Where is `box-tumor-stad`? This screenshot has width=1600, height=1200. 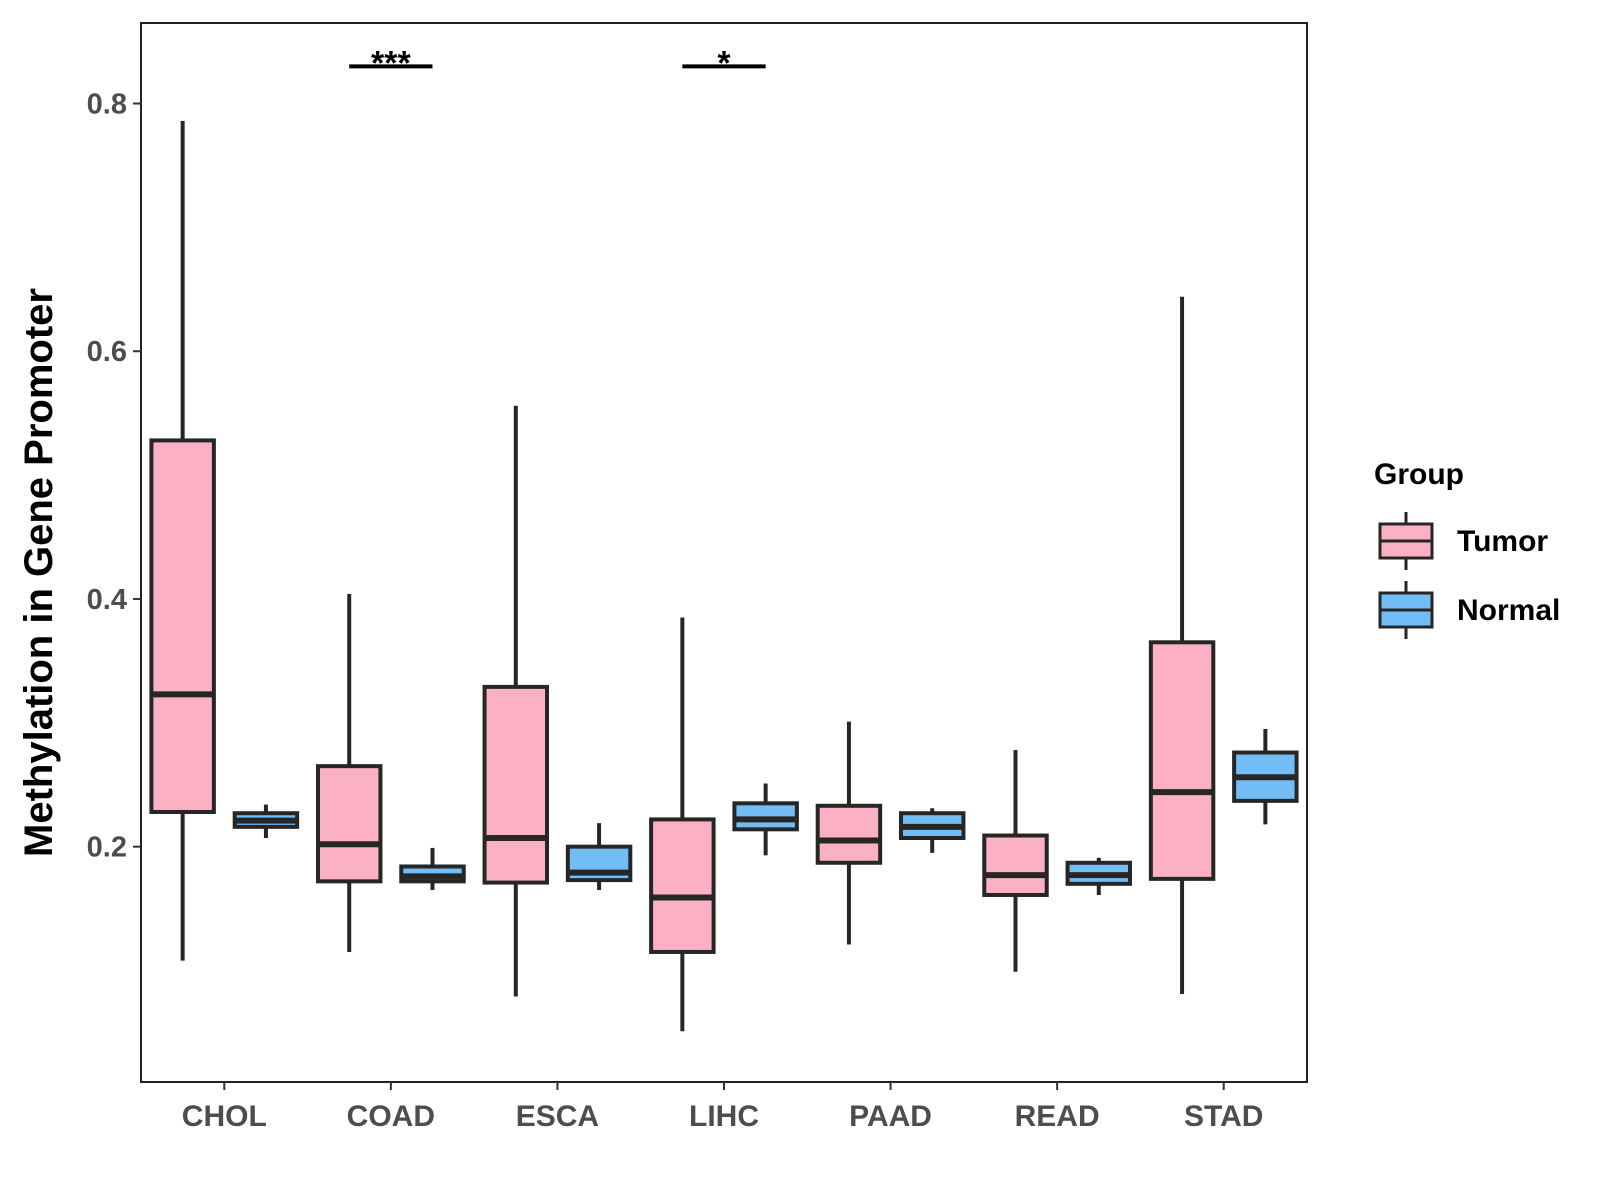
box-tumor-stad is located at coordinates (1182, 645).